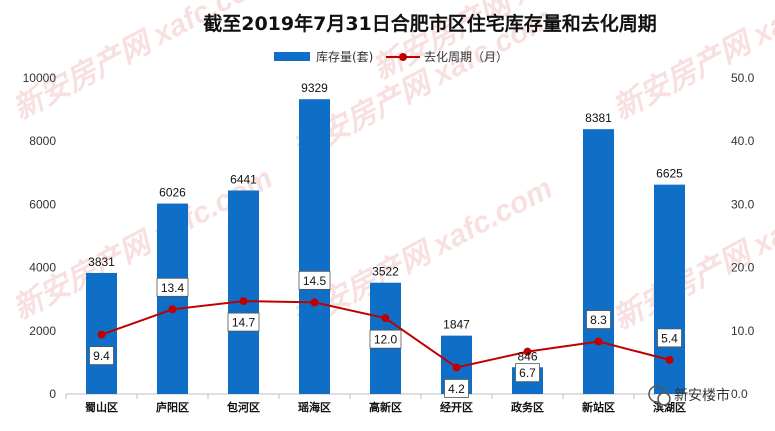 This screenshot has height=431, width=775. Describe the element at coordinates (391, 56) in the screenshot. I see `legend: 库存量(套) 去化周期（月）` at that location.